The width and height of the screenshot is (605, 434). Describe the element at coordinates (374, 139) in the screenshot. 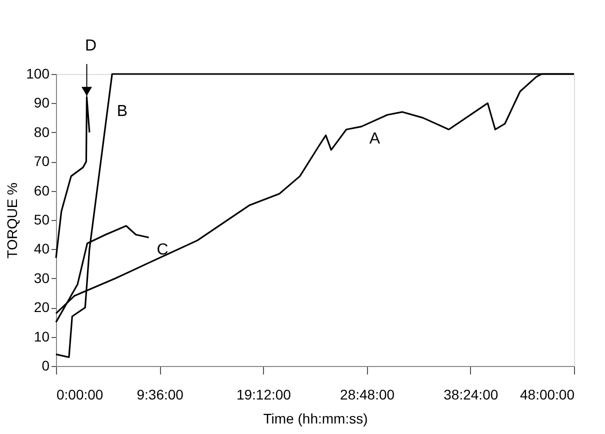

I see `annotation: A` at that location.